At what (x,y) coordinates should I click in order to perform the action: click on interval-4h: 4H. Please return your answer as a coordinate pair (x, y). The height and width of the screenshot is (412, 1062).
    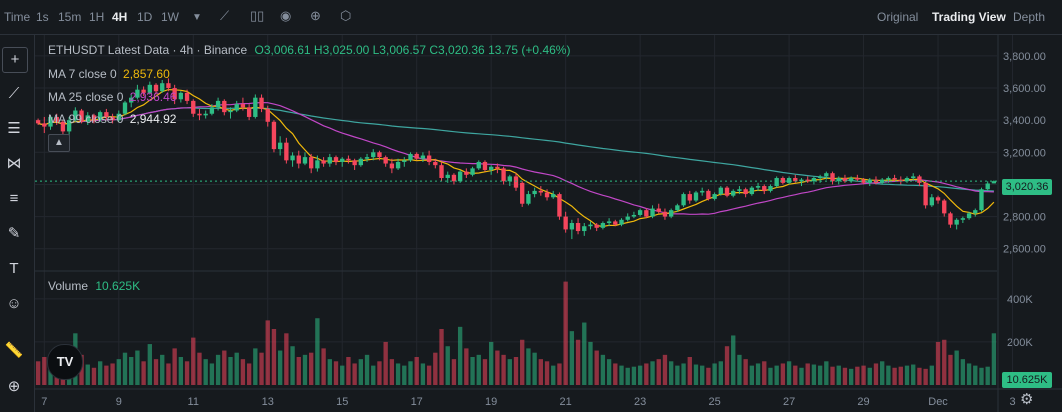
    Looking at the image, I should click on (120, 17).